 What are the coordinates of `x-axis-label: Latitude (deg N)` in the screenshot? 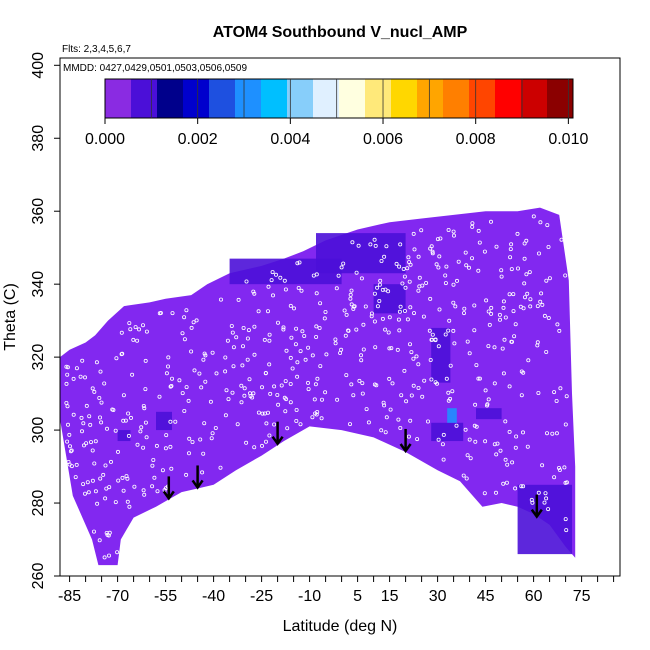 It's located at (340, 626).